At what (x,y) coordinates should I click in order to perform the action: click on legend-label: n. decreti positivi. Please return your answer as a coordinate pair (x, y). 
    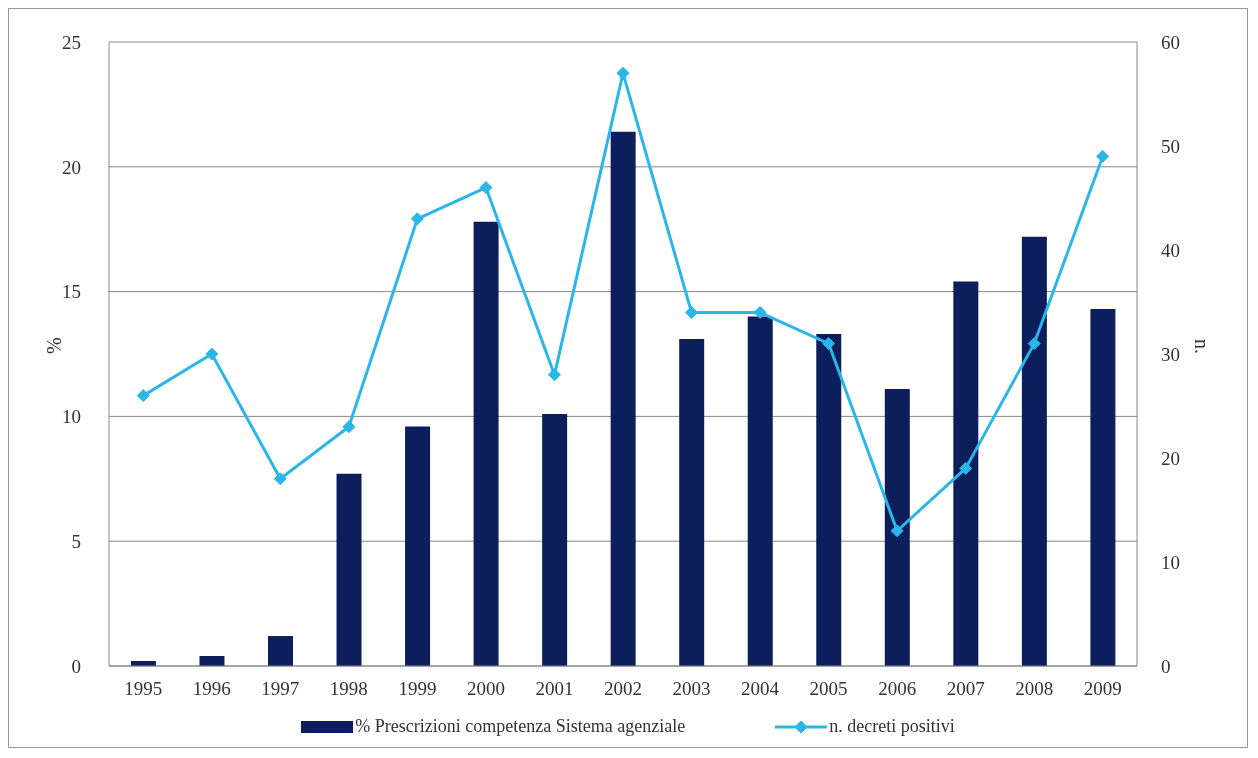
    Looking at the image, I should click on (891, 726).